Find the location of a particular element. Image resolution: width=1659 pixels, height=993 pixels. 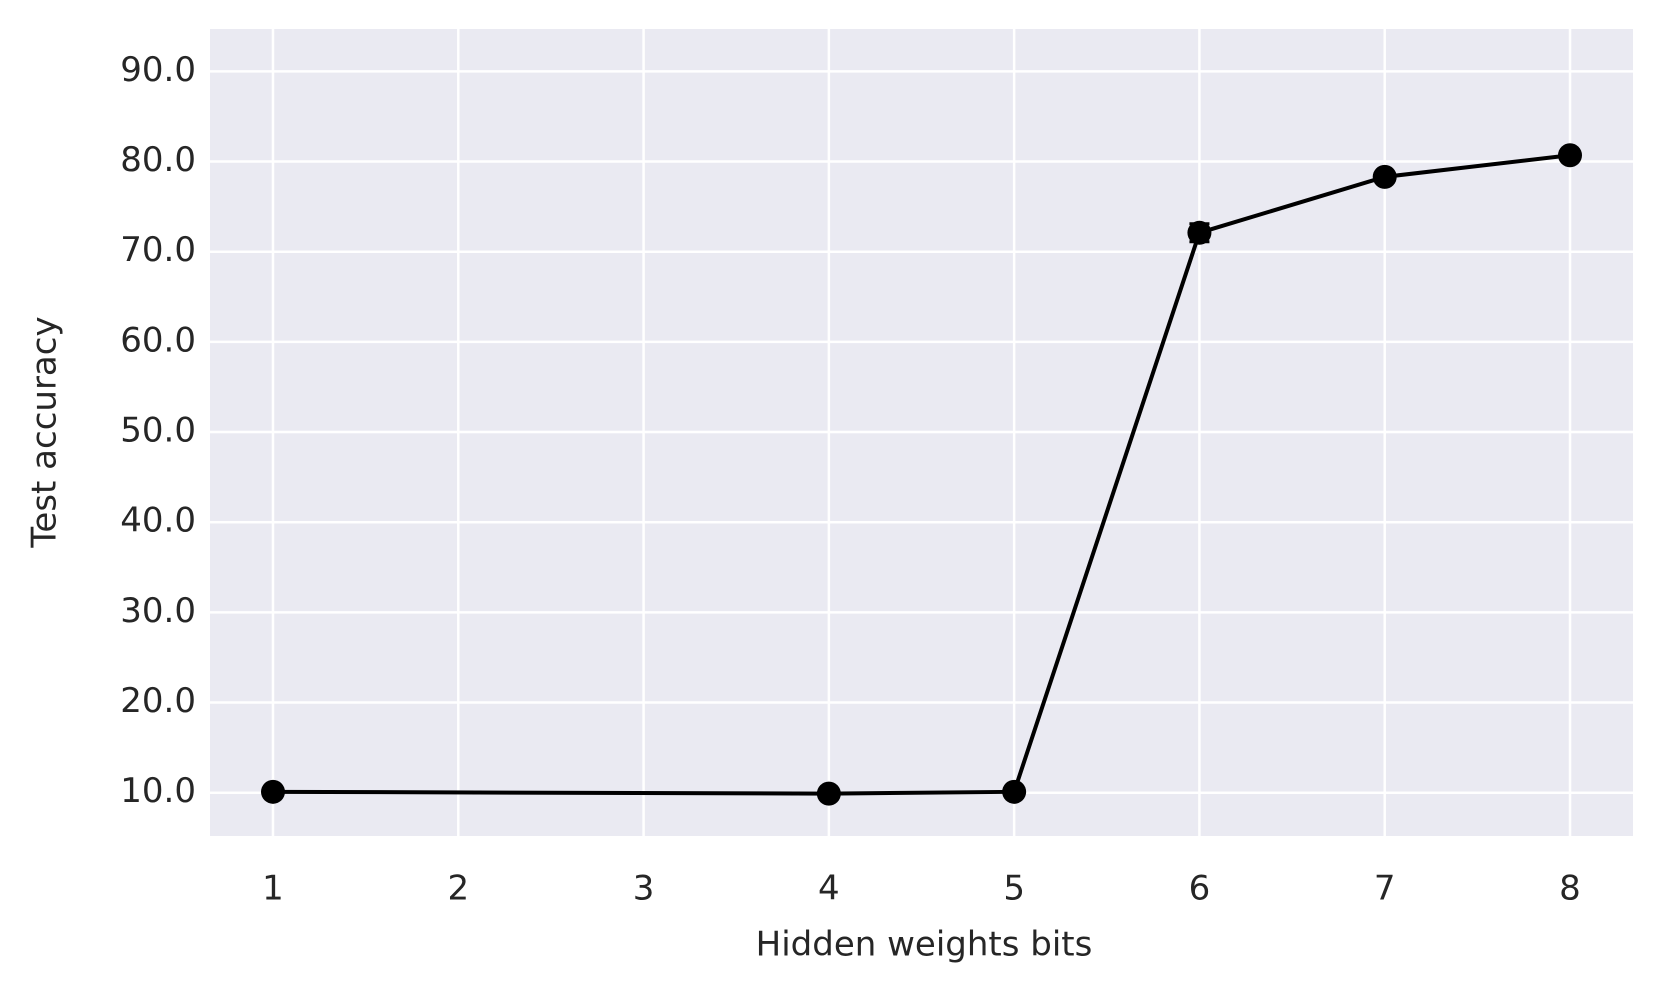

x-tick-label: 6 is located at coordinates (1200, 889).